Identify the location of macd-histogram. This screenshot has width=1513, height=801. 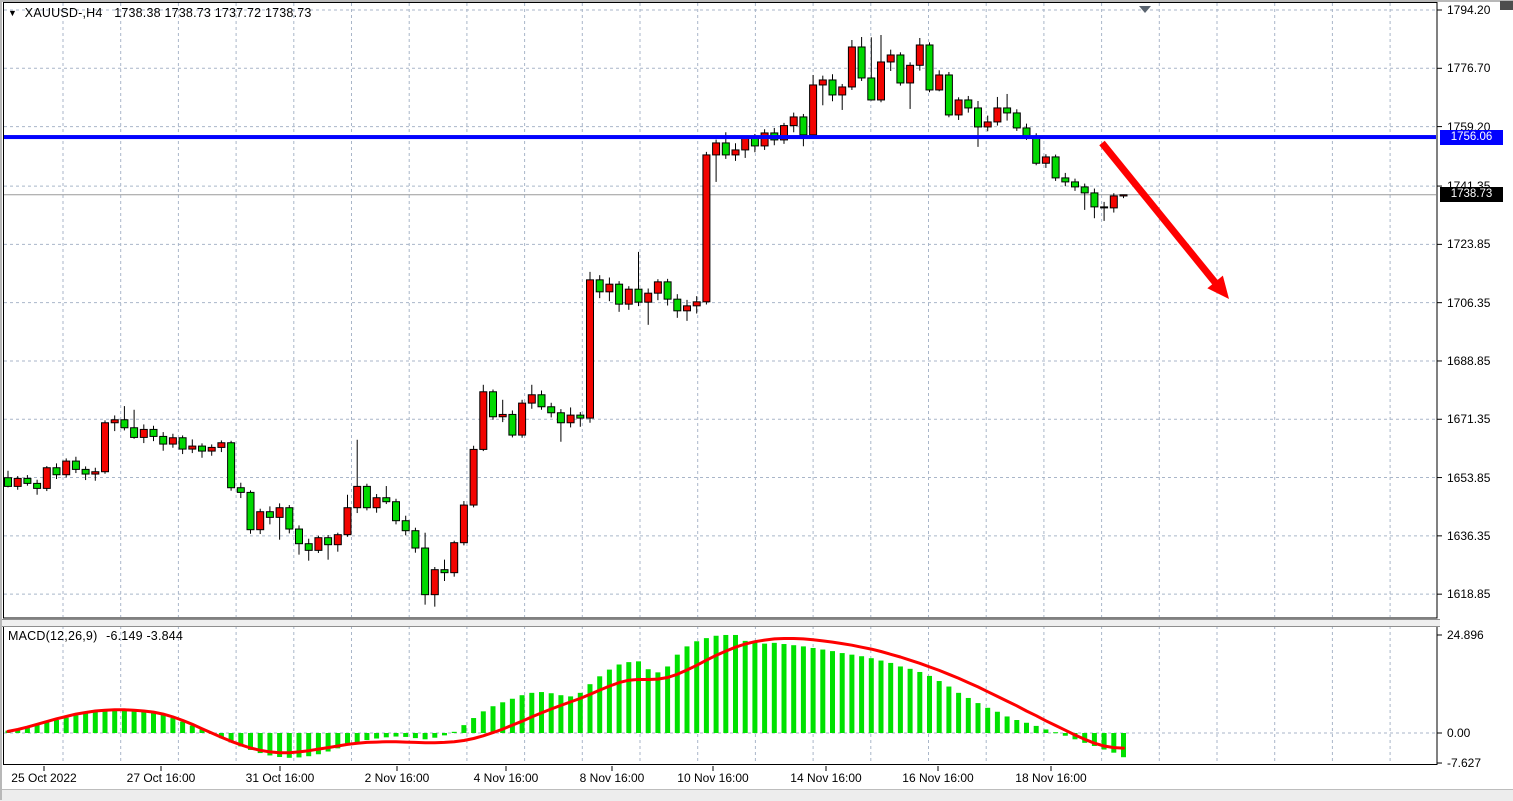
(565, 696).